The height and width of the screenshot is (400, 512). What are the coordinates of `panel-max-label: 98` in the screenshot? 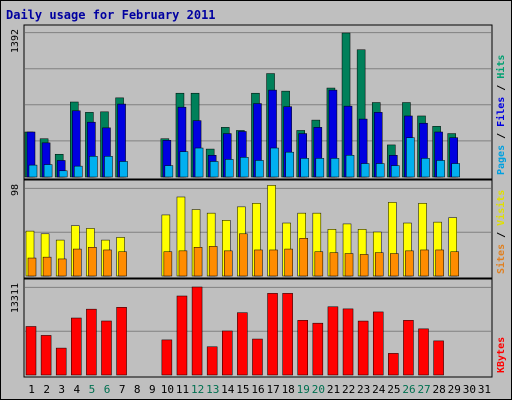 It's located at (15, 190).